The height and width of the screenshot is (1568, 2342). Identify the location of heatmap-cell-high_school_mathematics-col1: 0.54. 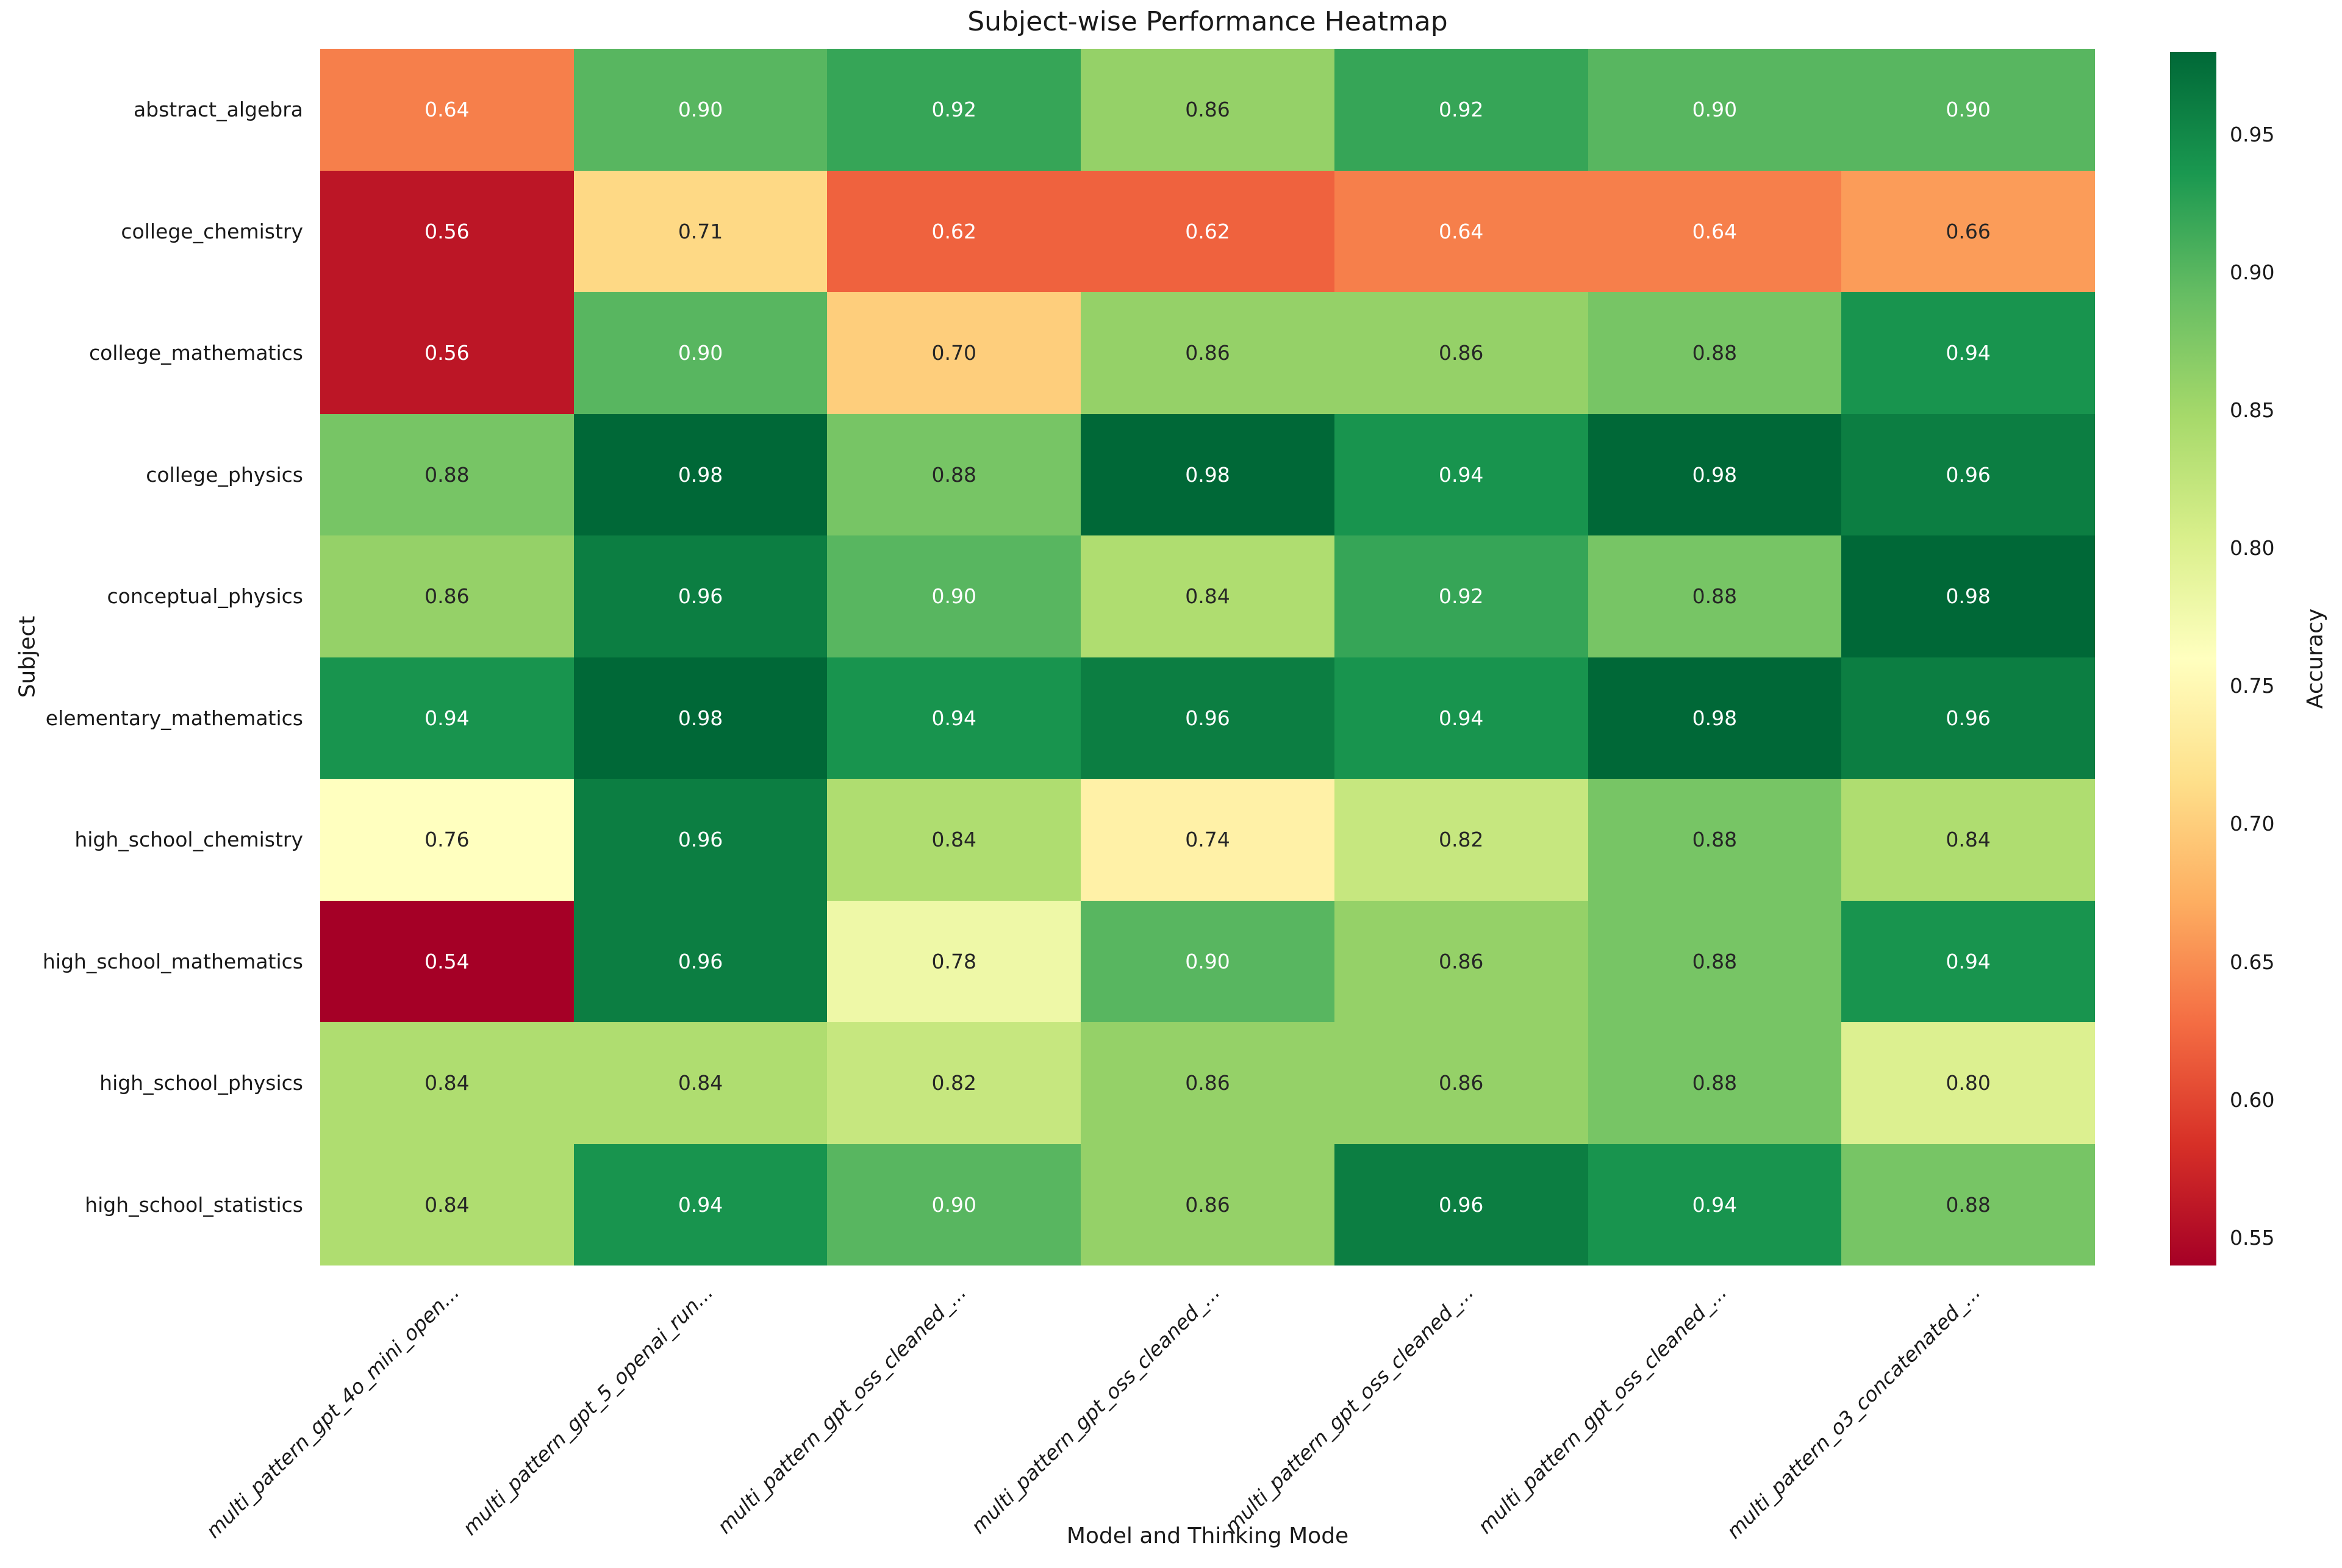
(447, 961).